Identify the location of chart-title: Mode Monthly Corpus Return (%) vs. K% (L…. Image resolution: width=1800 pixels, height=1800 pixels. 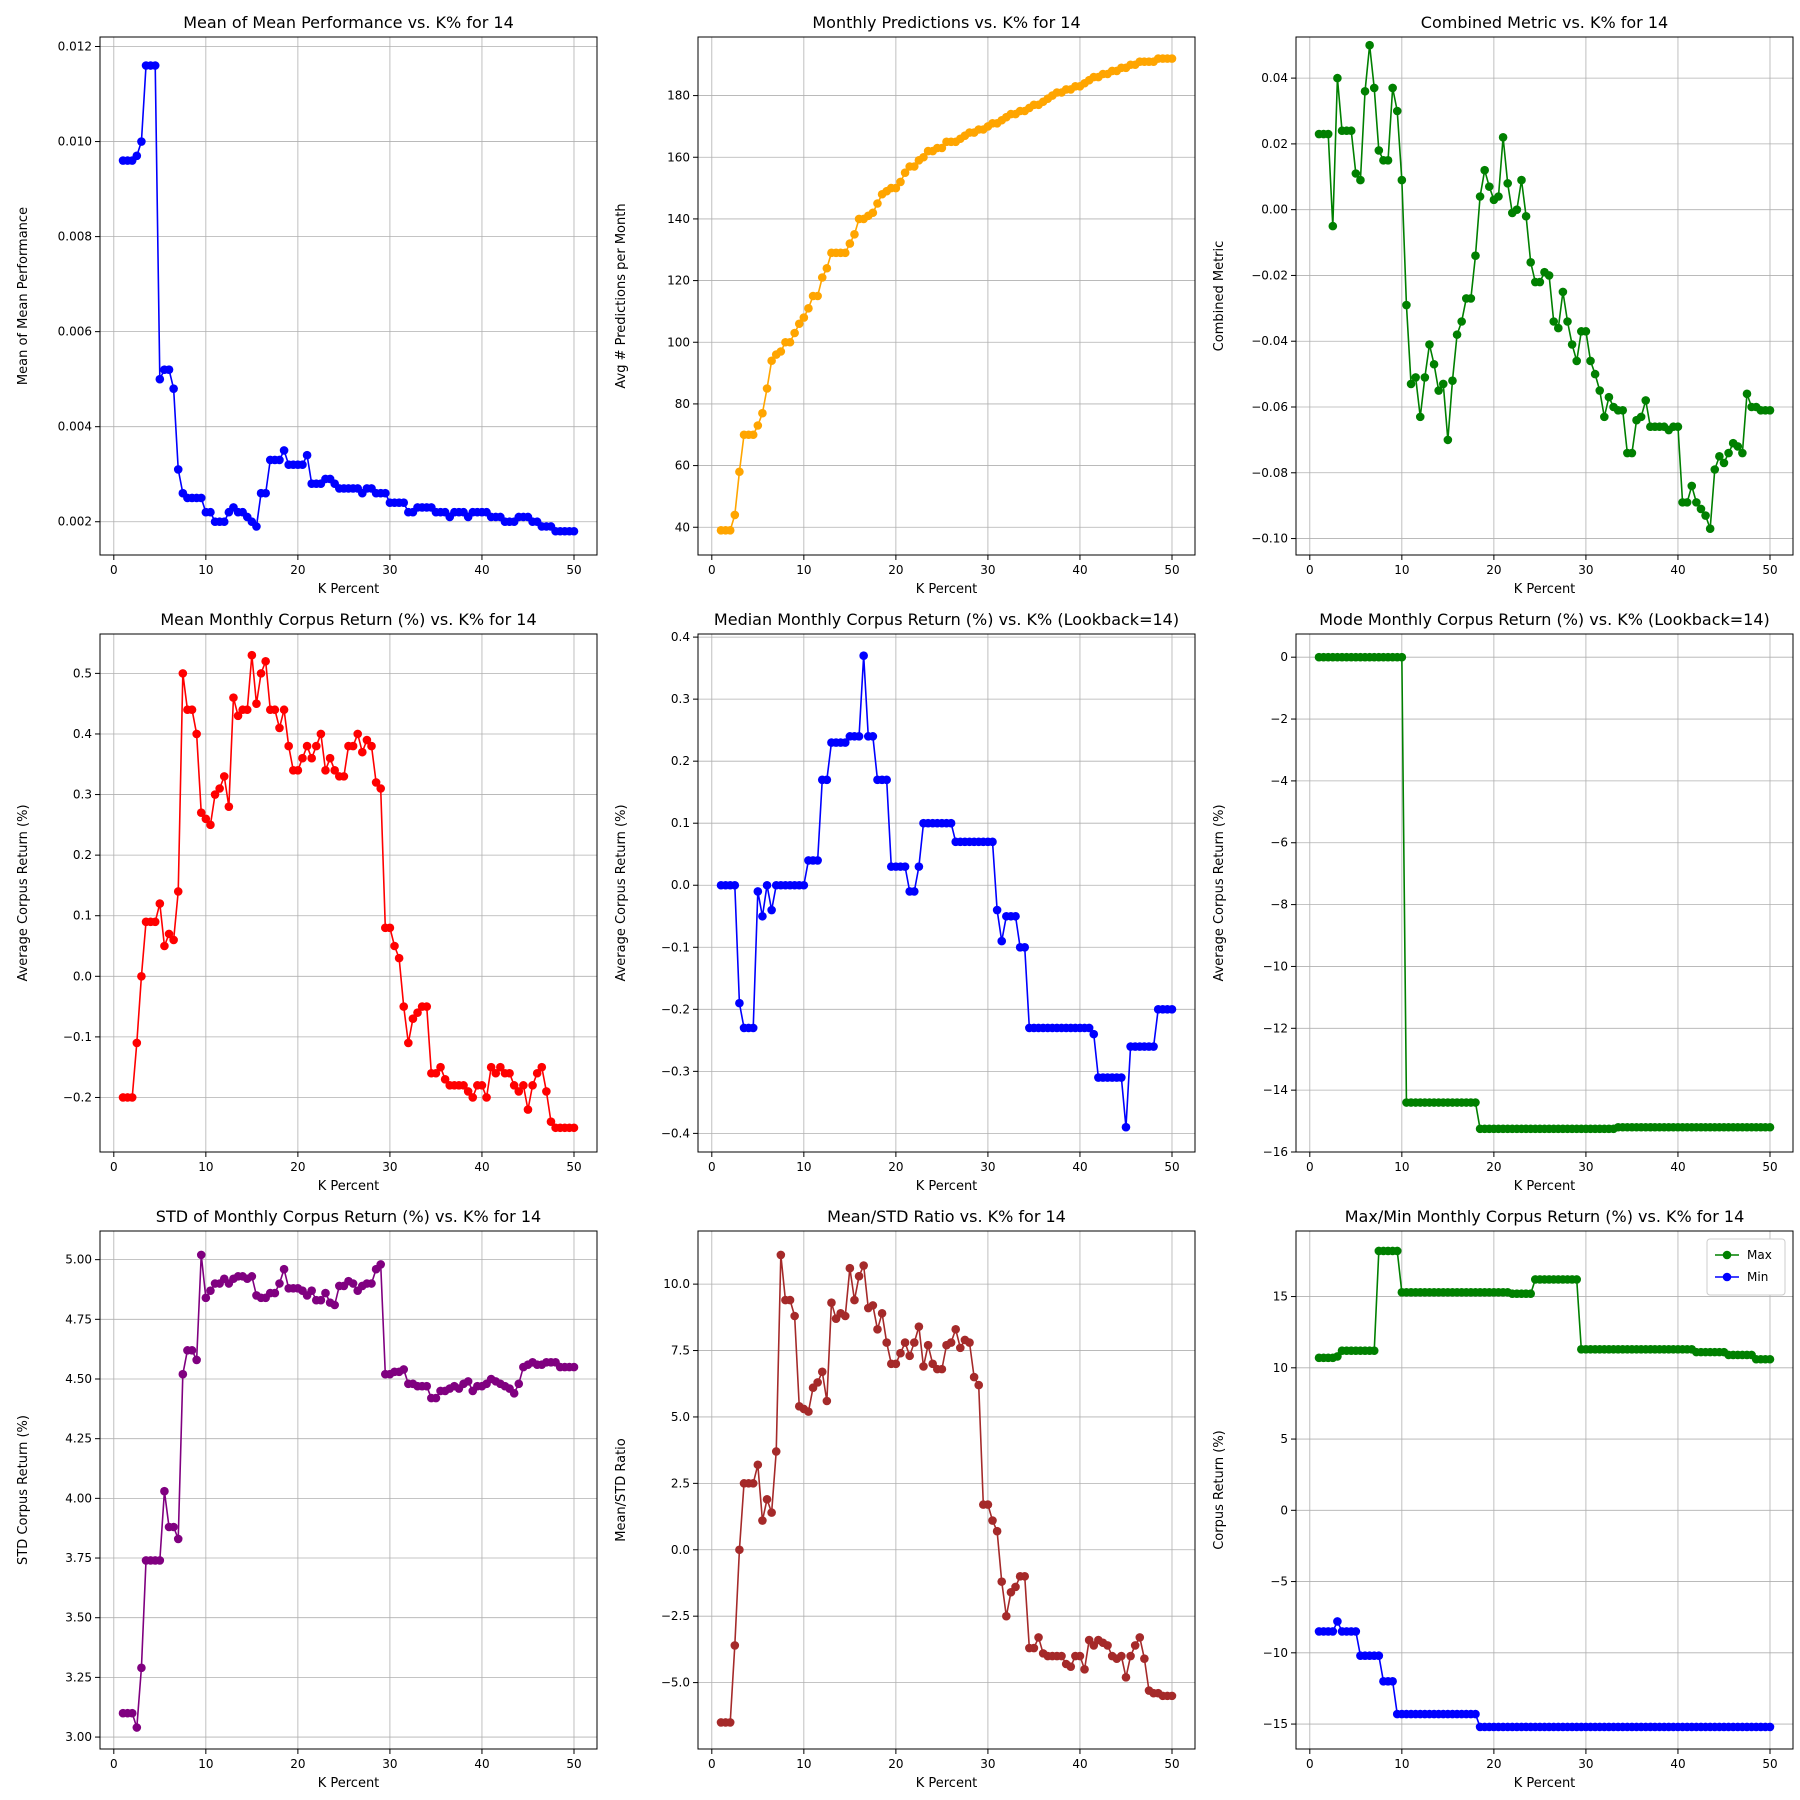
(1544, 619).